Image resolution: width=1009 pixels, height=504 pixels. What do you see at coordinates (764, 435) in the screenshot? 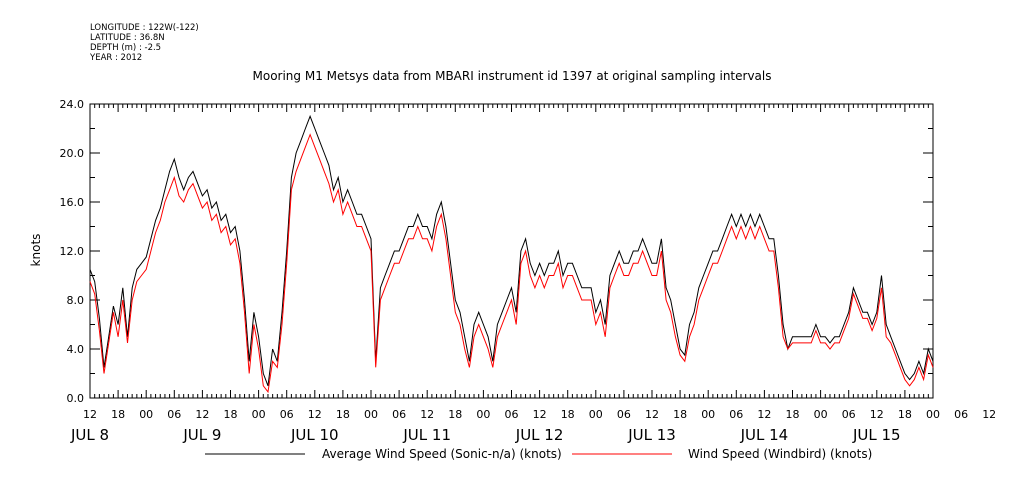
I see `x-date-label: JUL 14` at bounding box center [764, 435].